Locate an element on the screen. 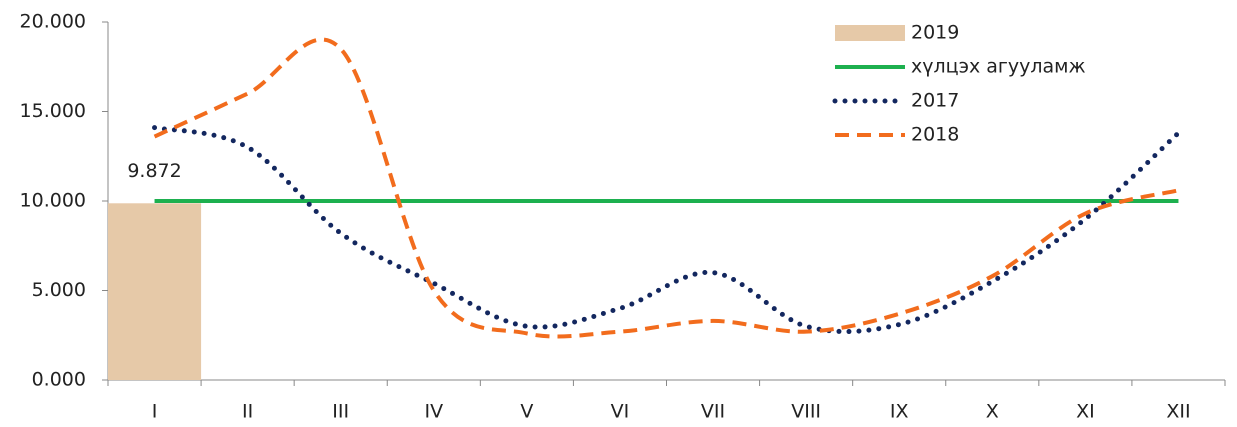  legend-label: 2017 is located at coordinates (935, 101).